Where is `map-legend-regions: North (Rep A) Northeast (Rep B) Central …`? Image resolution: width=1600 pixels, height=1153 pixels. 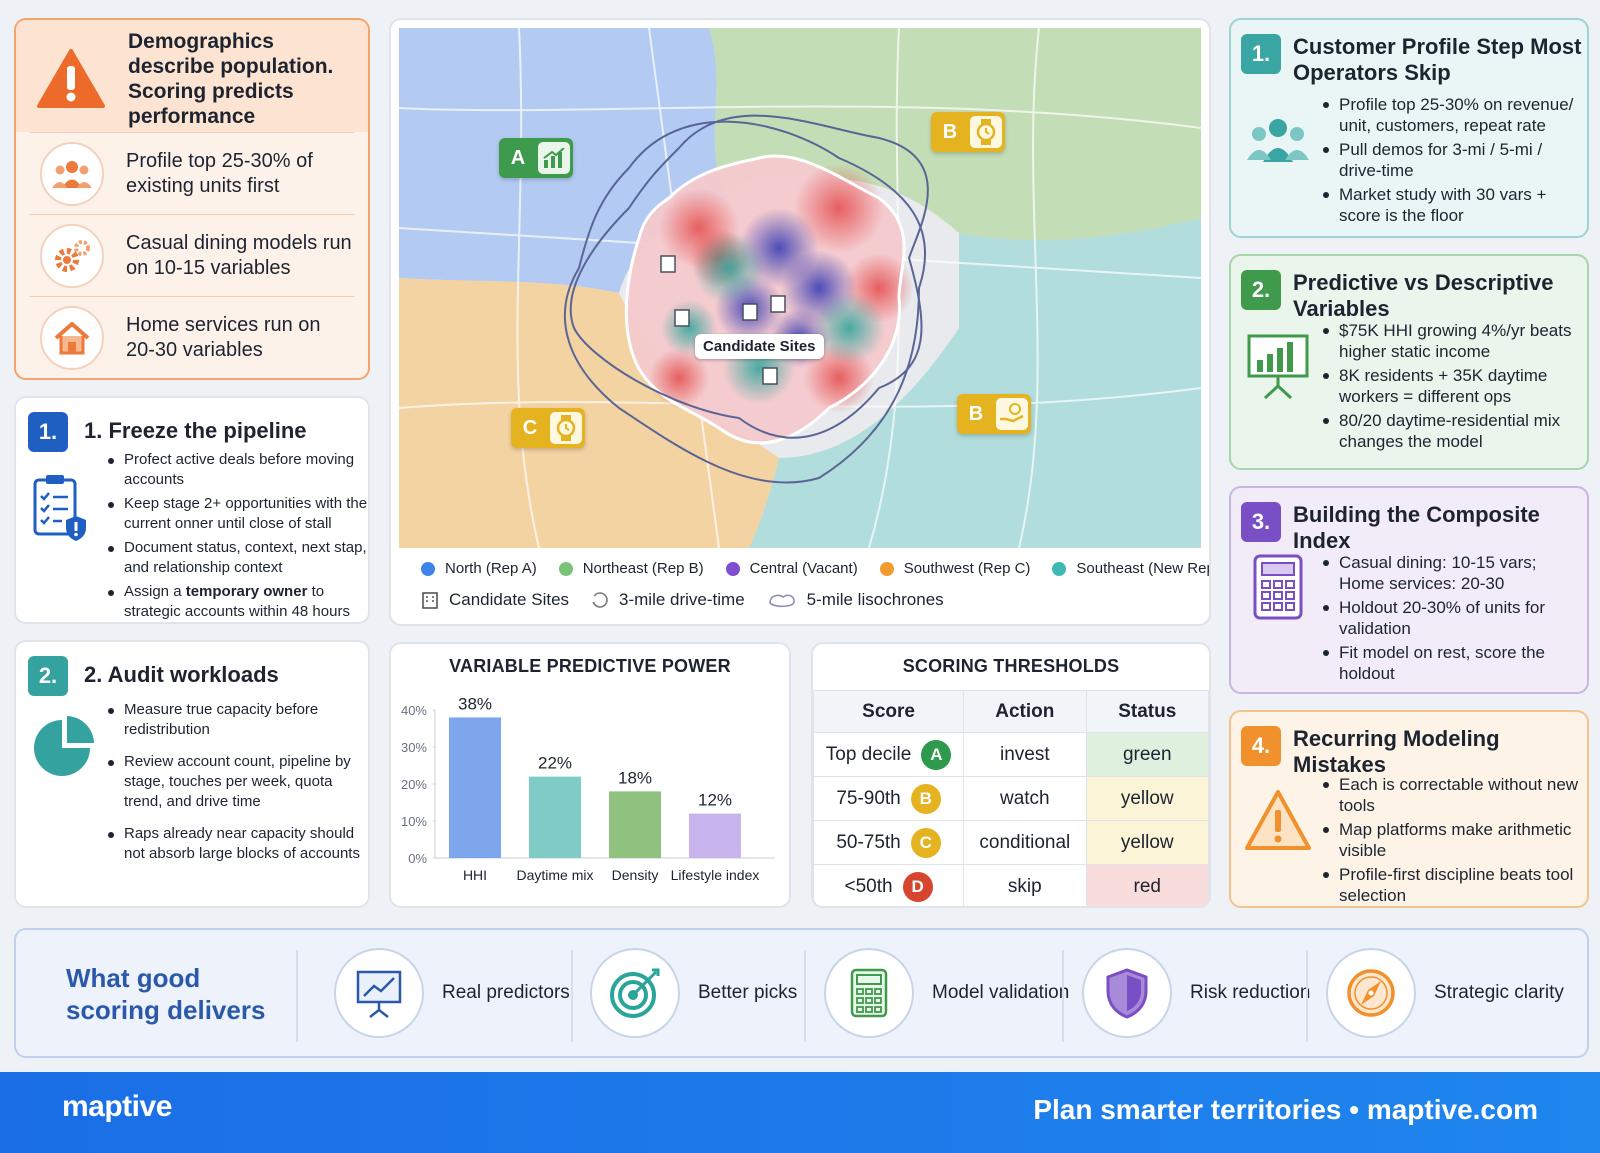
map-legend-regions: North (Rep A) Northeast (Rep B) Central … is located at coordinates (815, 568).